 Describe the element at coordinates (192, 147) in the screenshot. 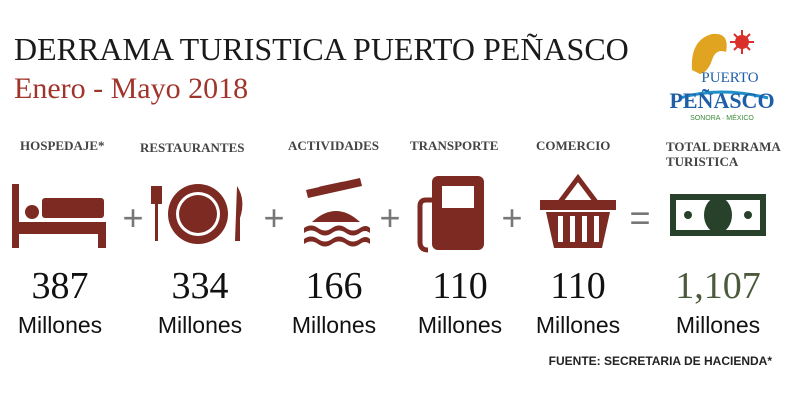

I see `item-label: RESTAURANTES` at that location.